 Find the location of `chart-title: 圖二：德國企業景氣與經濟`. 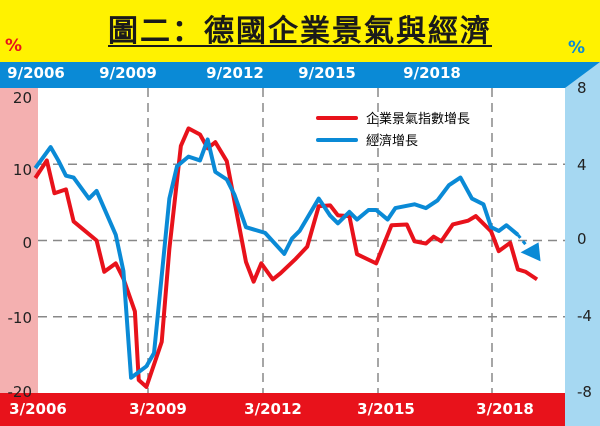

chart-title: 圖二：德國企業景氣與經濟 is located at coordinates (300, 28).